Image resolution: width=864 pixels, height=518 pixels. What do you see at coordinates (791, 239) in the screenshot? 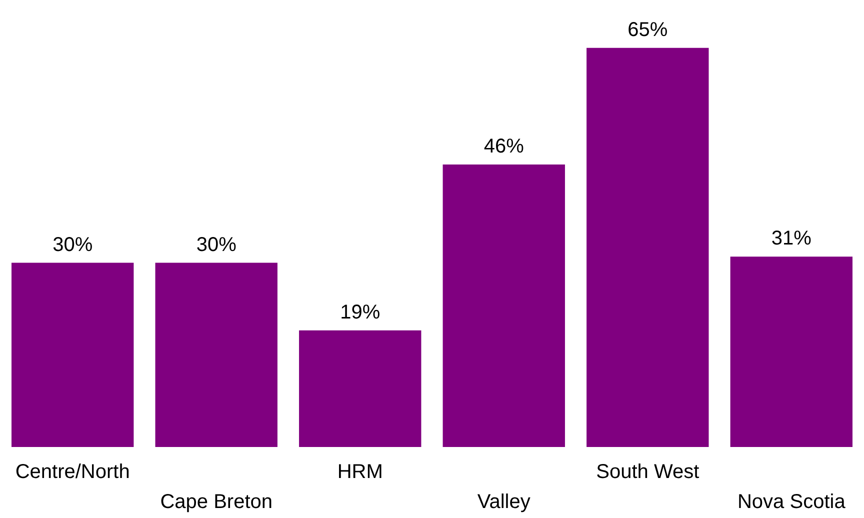
I see `data-label: 31%` at bounding box center [791, 239].